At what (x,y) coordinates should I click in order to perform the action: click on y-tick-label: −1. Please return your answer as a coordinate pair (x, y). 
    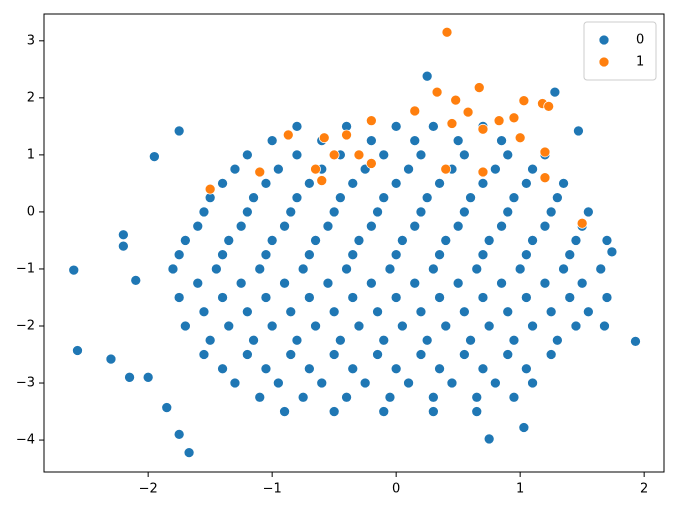
    Looking at the image, I should click on (25, 268).